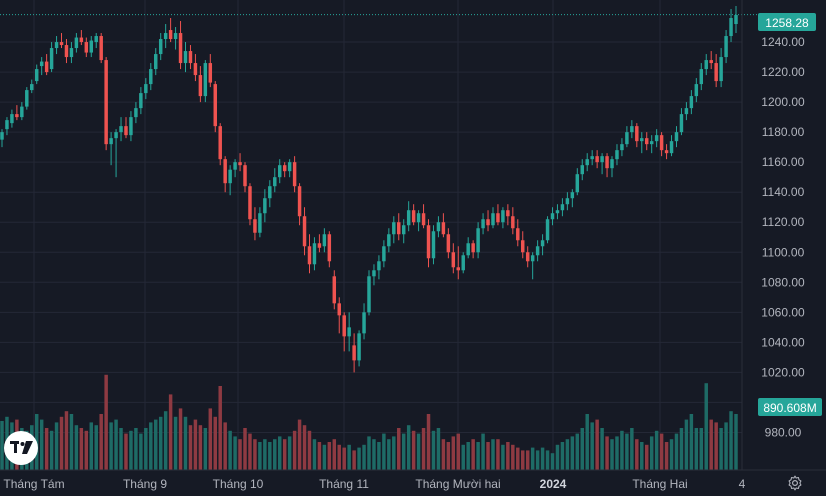 The width and height of the screenshot is (826, 496). I want to click on settings-gear-icon, so click(795, 483).